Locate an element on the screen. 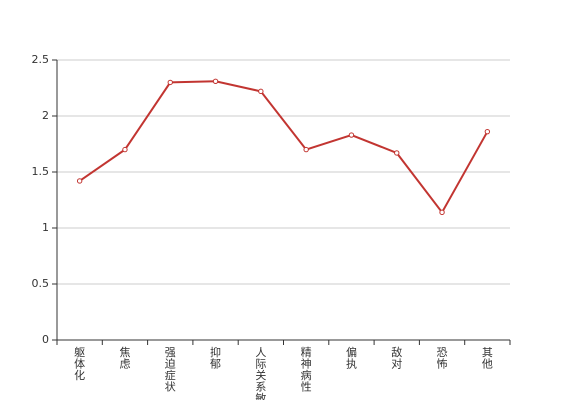 This screenshot has width=567, height=400. x-tick-label: 偏执 is located at coordinates (351, 358).